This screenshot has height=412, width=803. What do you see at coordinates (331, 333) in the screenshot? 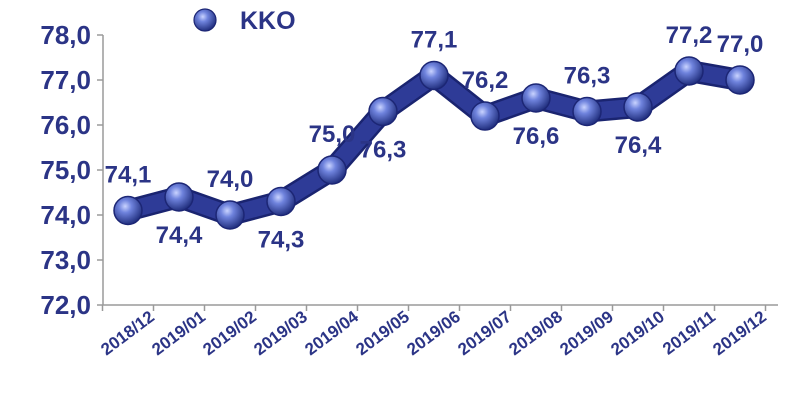
I see `x-tick-label: 2019/04` at bounding box center [331, 333].